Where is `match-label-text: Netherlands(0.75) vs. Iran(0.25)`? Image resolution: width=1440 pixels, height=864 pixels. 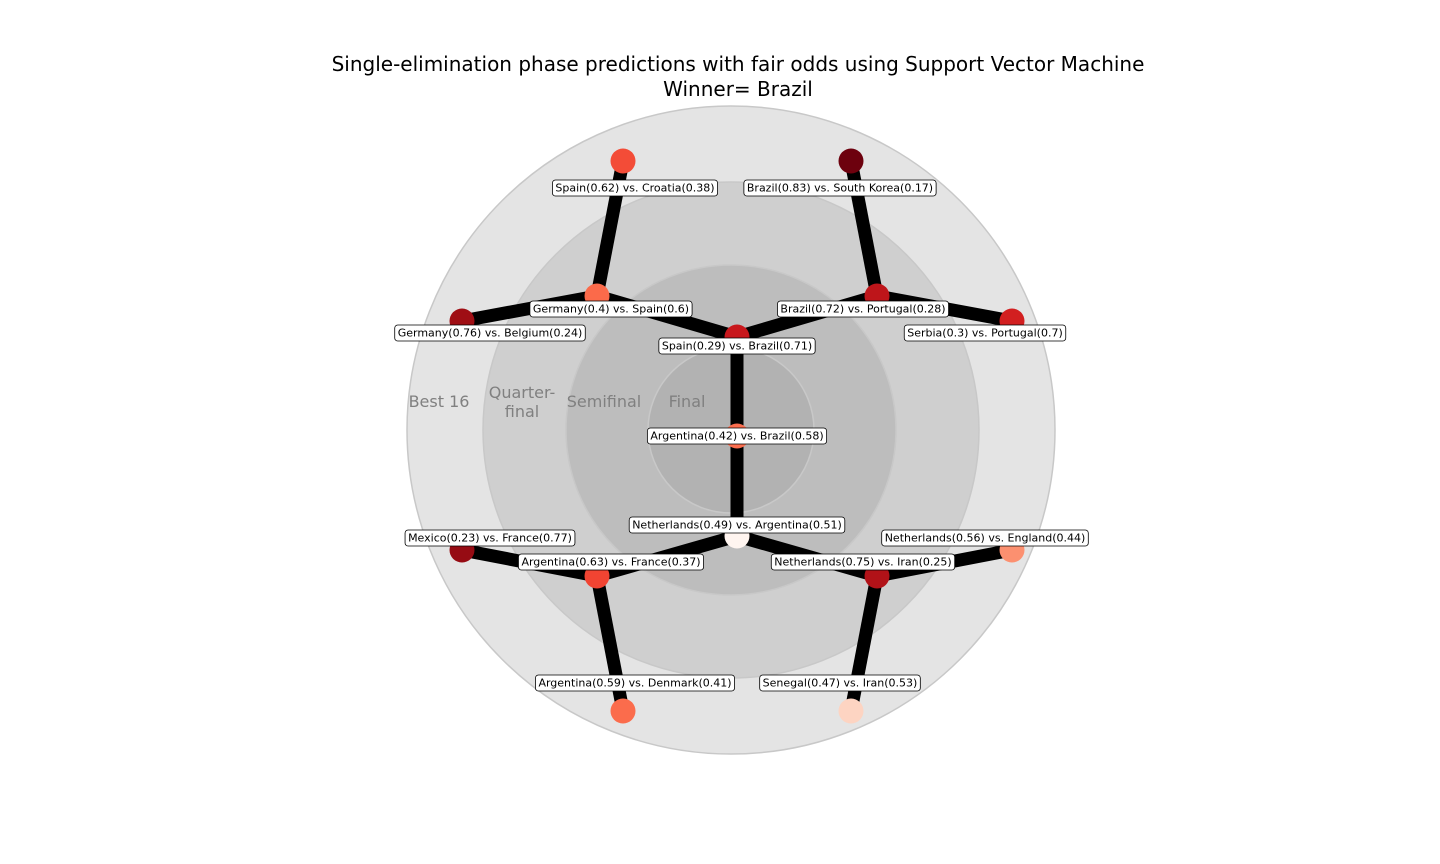
match-label-text: Netherlands(0.75) vs. Iran(0.25) is located at coordinates (862, 562).